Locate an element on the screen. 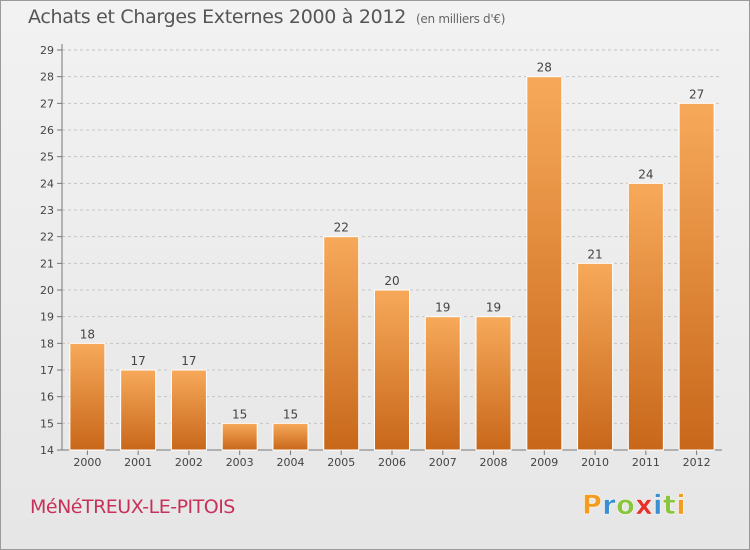 This screenshot has height=550, width=750. y-tick-label: 25 is located at coordinates (47, 157).